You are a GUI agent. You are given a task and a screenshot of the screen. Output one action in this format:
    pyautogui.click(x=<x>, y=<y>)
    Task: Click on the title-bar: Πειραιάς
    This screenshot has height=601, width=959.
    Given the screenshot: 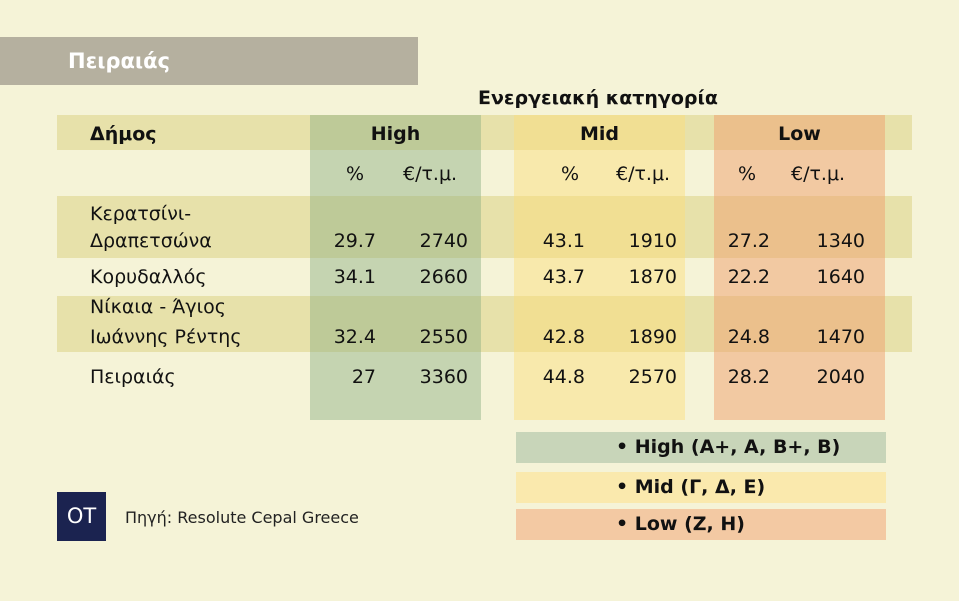 What is the action you would take?
    pyautogui.click(x=209, y=61)
    